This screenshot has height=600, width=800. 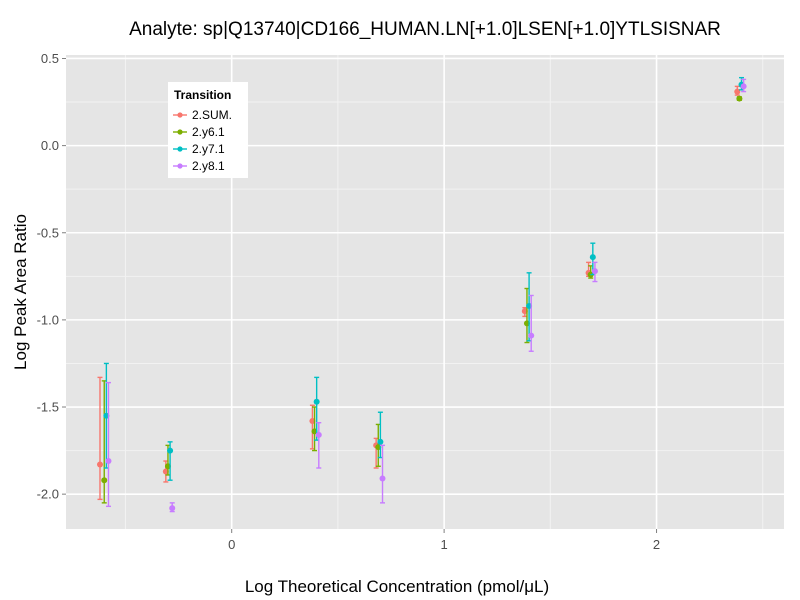 I want to click on x-tick-label: 2, so click(x=656, y=544).